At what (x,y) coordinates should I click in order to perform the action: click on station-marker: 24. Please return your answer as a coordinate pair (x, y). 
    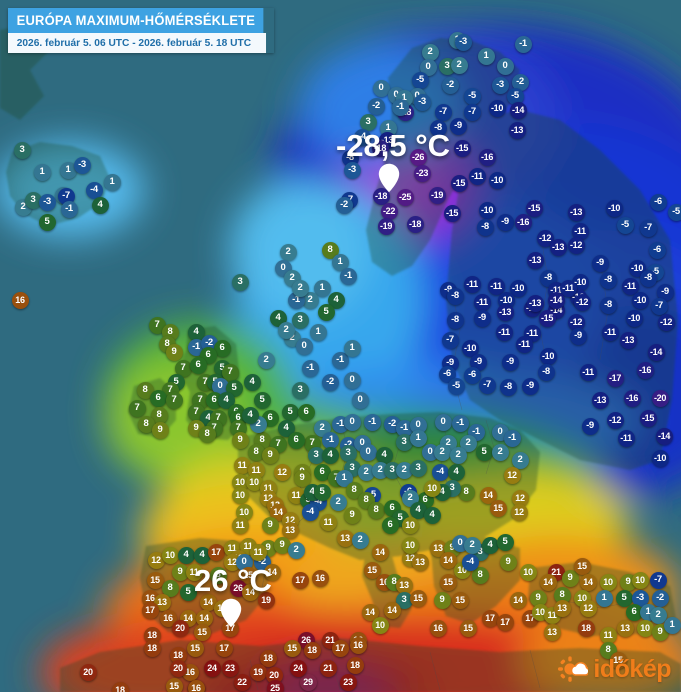
    Looking at the image, I should click on (298, 668).